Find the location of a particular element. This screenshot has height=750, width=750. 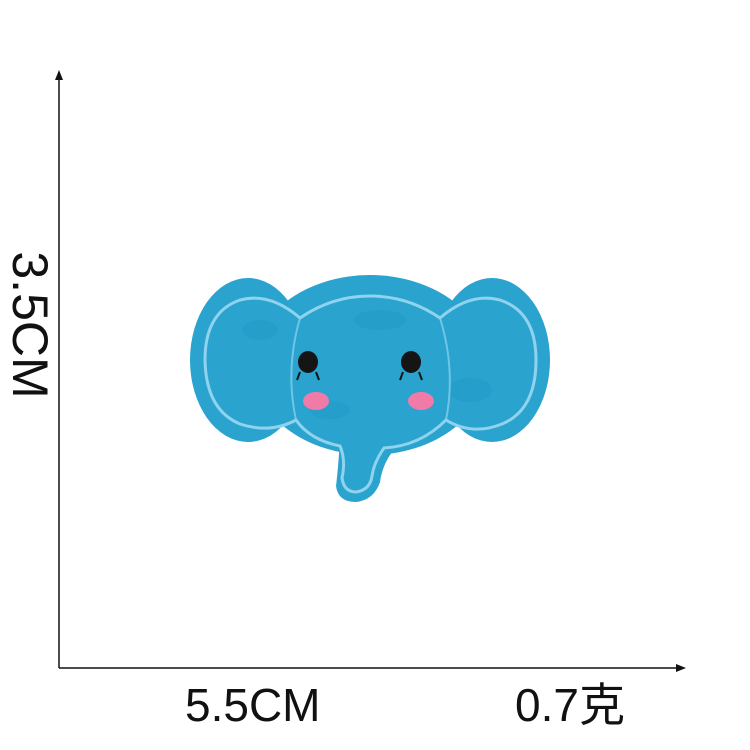

horizontal-axis-arrow-icon is located at coordinates (681, 668).